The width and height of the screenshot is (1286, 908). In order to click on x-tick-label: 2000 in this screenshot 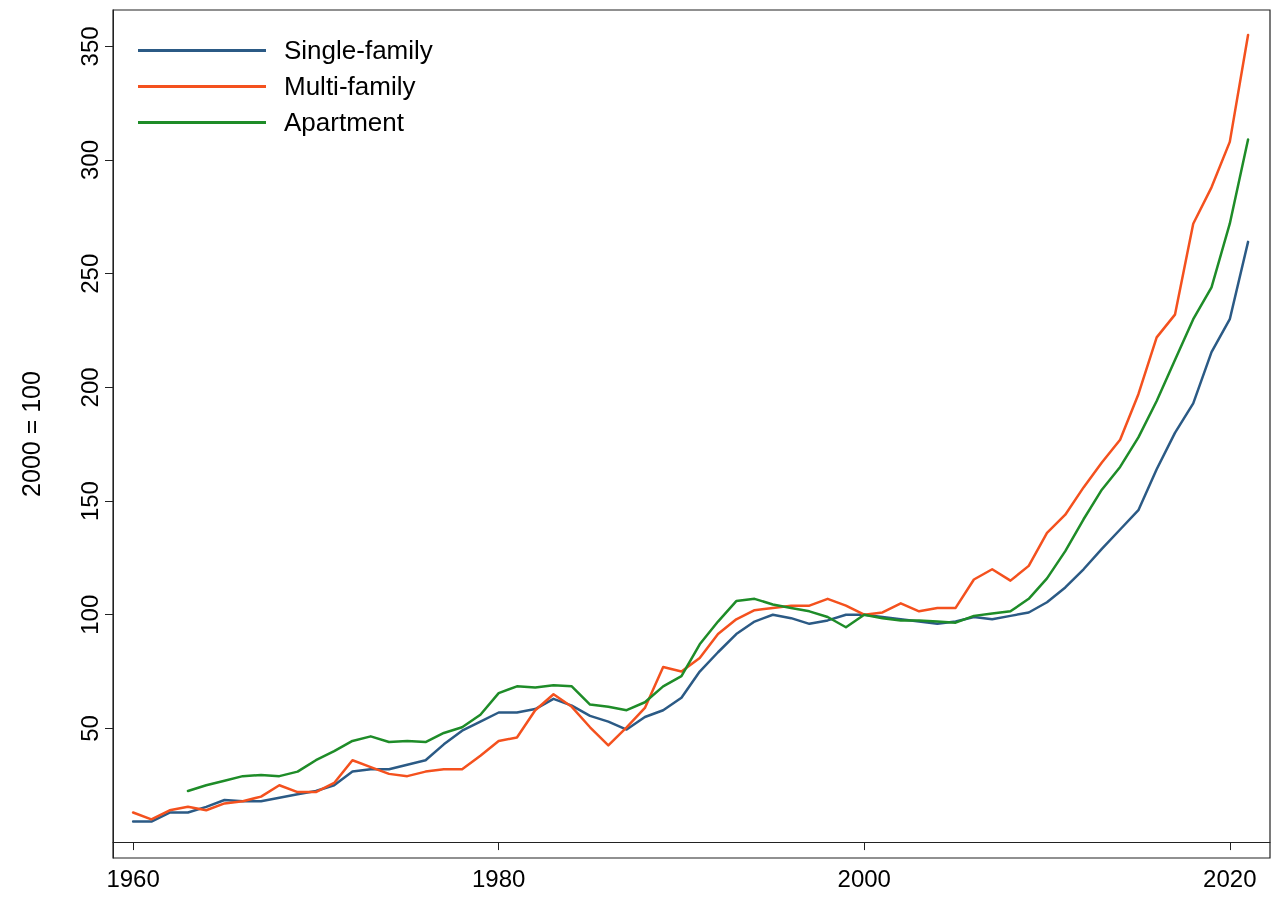, I will do `click(864, 878)`.